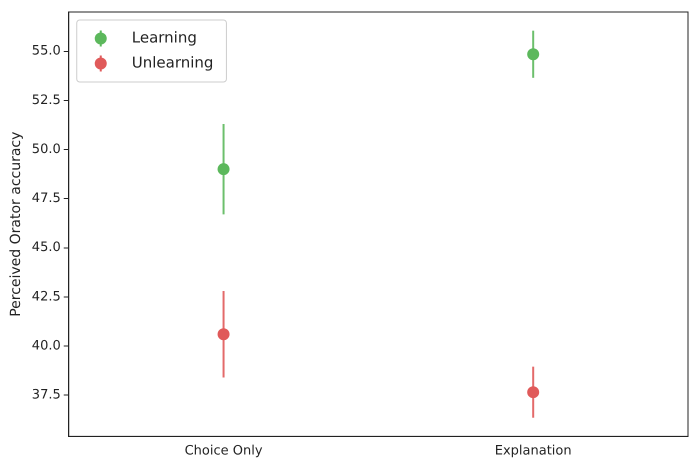 Image resolution: width=694 pixels, height=463 pixels. What do you see at coordinates (46, 100) in the screenshot?
I see `y-tick-label: 52.5` at bounding box center [46, 100].